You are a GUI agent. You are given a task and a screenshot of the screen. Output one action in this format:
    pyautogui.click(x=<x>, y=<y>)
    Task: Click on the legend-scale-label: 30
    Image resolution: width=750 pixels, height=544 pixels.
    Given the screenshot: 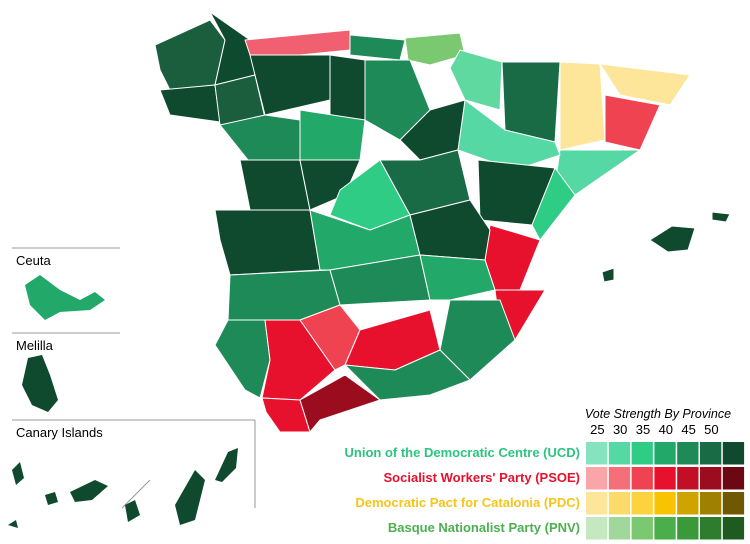 What is the action you would take?
    pyautogui.click(x=620, y=429)
    